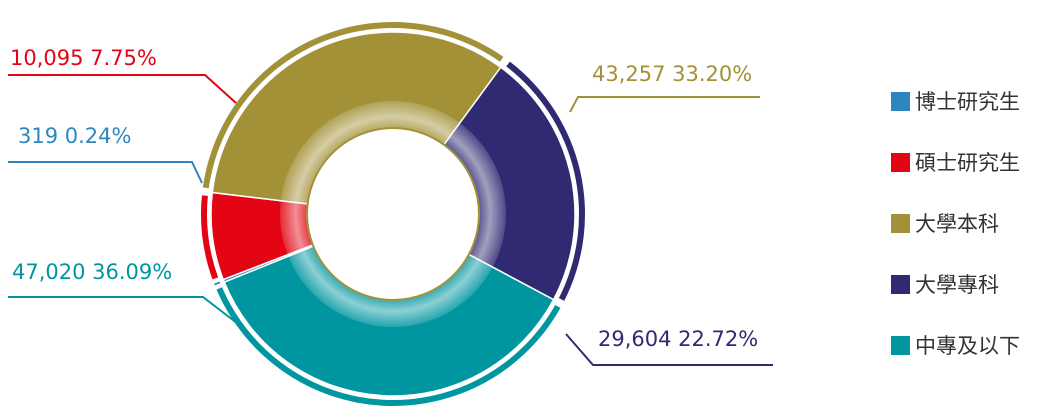 The height and width of the screenshot is (417, 1045). I want to click on legend-label-3: 大學專科, so click(957, 285).